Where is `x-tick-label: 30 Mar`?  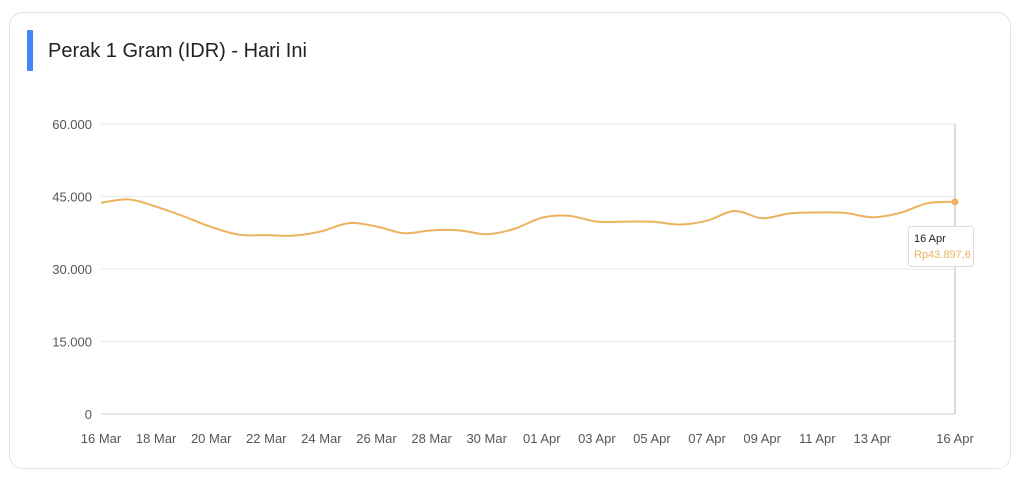 x-tick-label: 30 Mar is located at coordinates (486, 438).